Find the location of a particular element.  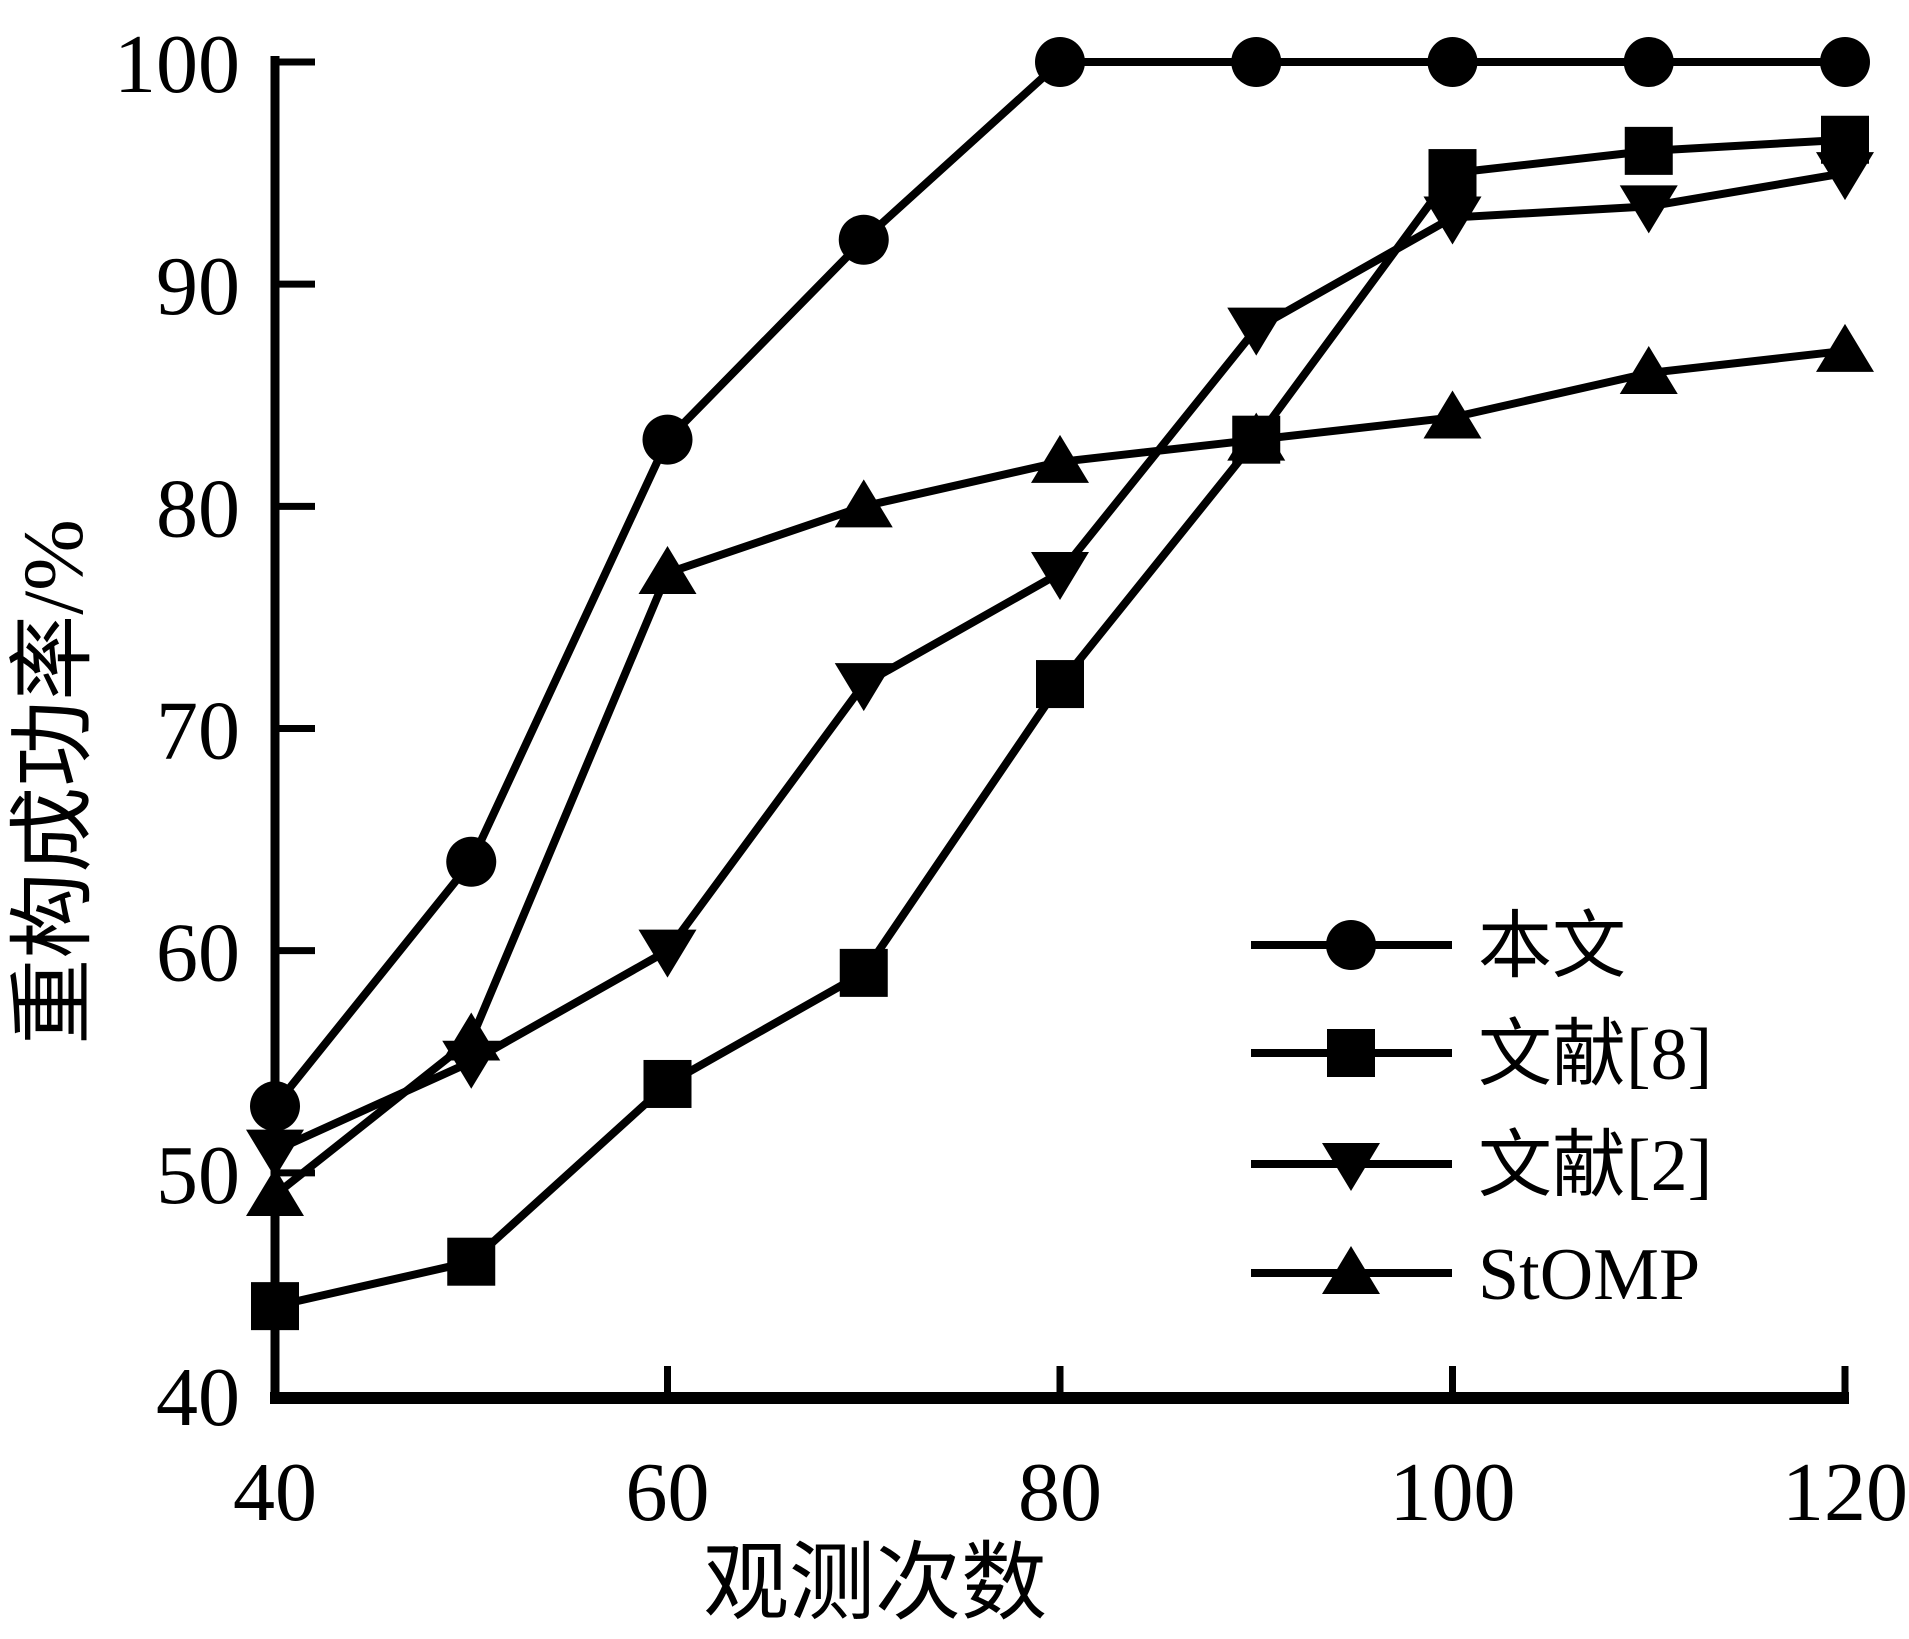

legend-entry-文献[8]: 文献[8] is located at coordinates (1481, 1055).